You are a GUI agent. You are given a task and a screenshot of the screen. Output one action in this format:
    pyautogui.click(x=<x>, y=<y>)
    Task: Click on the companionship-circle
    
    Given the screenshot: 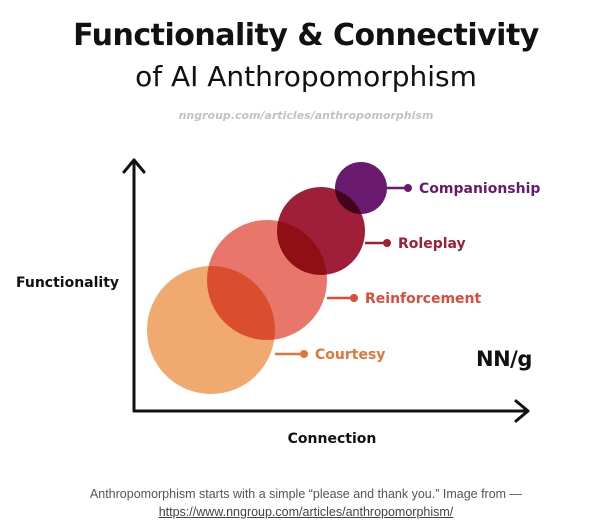 What is the action you would take?
    pyautogui.click(x=361, y=188)
    